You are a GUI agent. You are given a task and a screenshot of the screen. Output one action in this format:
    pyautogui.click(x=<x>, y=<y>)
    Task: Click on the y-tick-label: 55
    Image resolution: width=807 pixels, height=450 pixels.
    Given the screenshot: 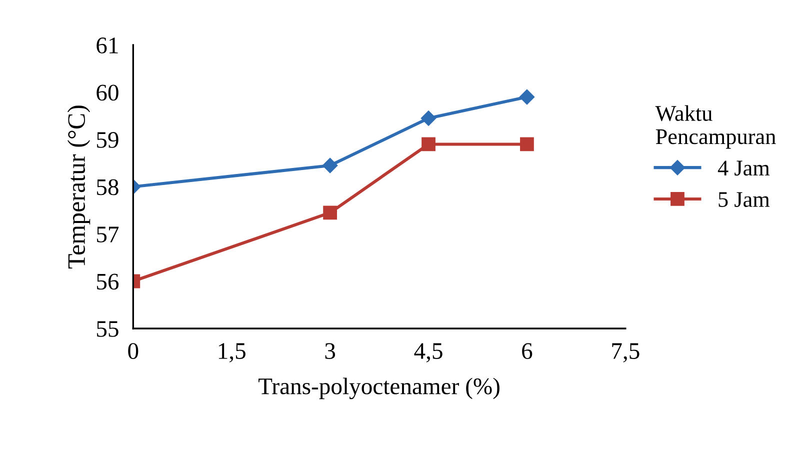 What is the action you would take?
    pyautogui.click(x=107, y=329)
    